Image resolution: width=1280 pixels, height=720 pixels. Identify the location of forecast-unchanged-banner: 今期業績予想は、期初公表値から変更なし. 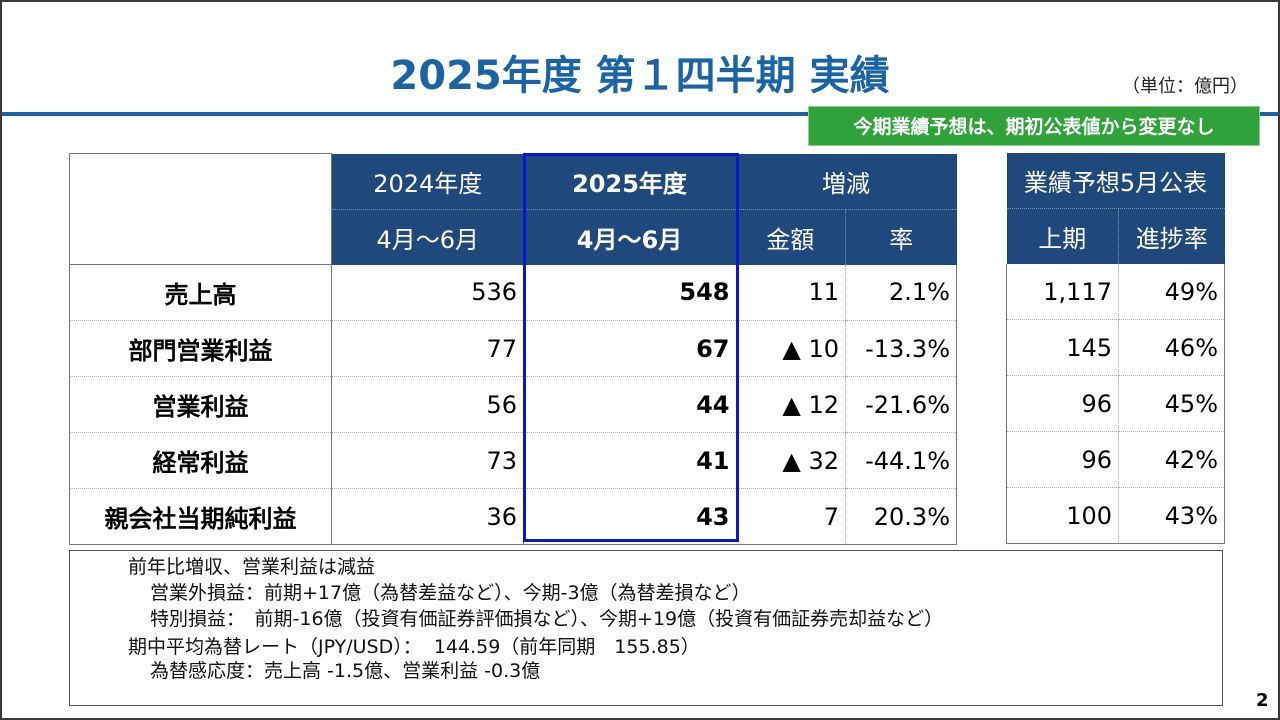
(1034, 126).